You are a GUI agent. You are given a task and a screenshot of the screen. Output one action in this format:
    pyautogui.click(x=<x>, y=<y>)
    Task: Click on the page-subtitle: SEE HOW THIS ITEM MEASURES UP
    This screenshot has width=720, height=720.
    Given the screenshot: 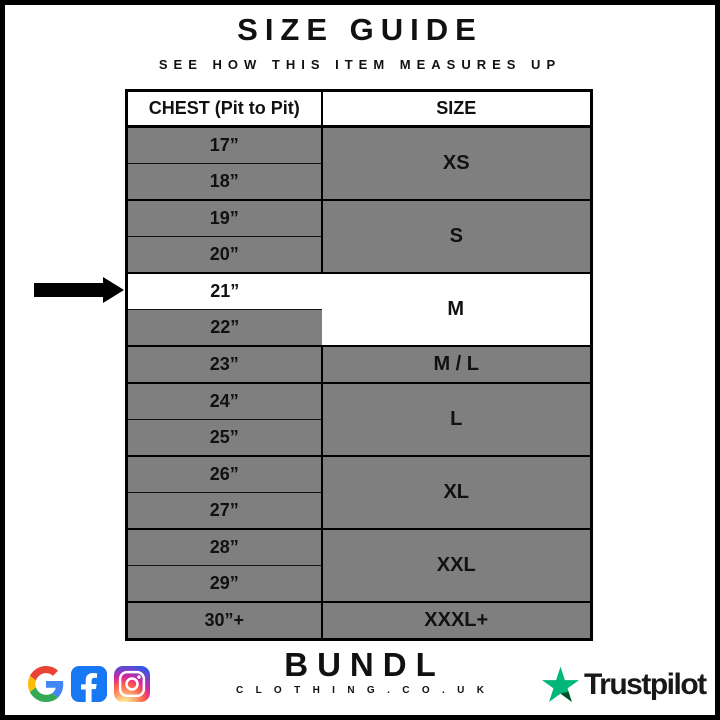 What is the action you would take?
    pyautogui.click(x=360, y=64)
    